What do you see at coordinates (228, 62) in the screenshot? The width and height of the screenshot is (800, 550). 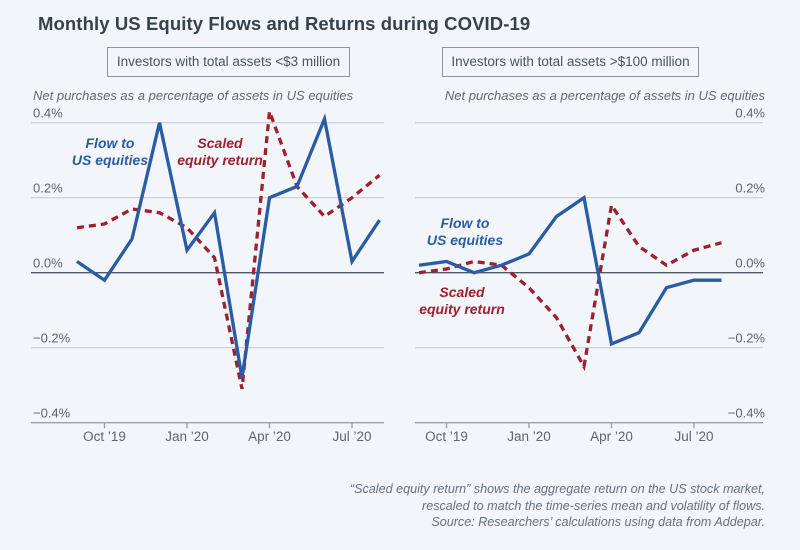 I see `panel-header-small-investors: Investors with total assets <$3 million` at bounding box center [228, 62].